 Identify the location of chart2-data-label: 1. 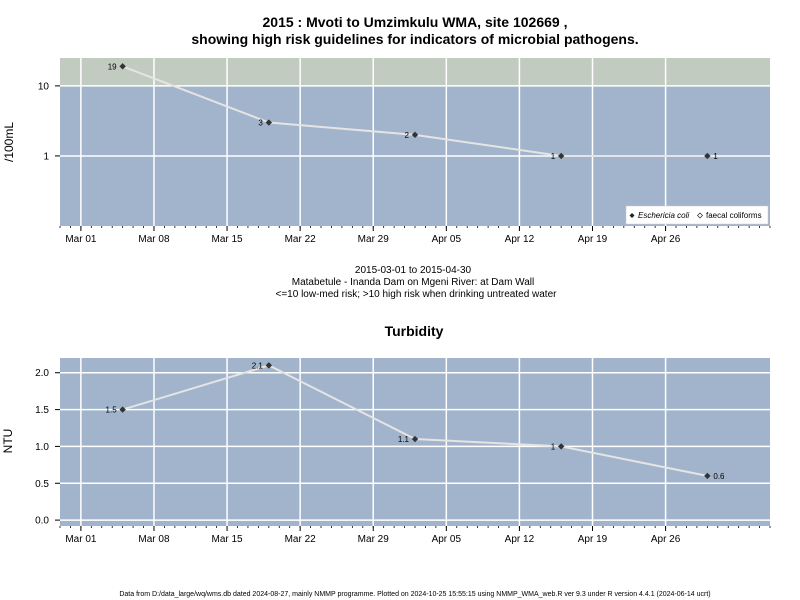
(553, 446).